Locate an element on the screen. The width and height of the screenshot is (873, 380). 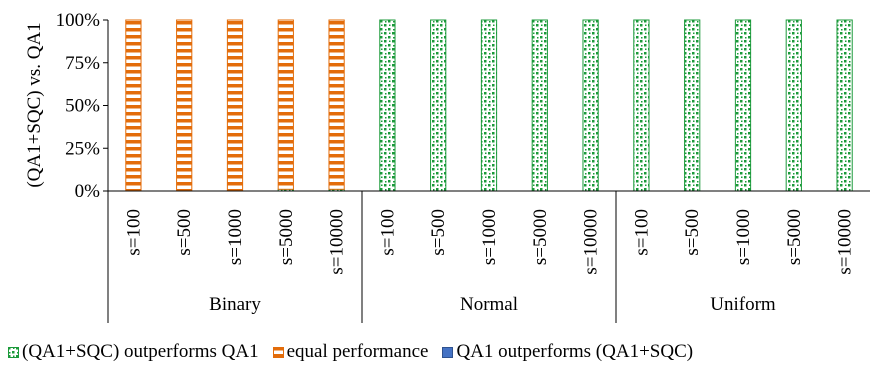
legend-label: equal performance is located at coordinates (357, 351).